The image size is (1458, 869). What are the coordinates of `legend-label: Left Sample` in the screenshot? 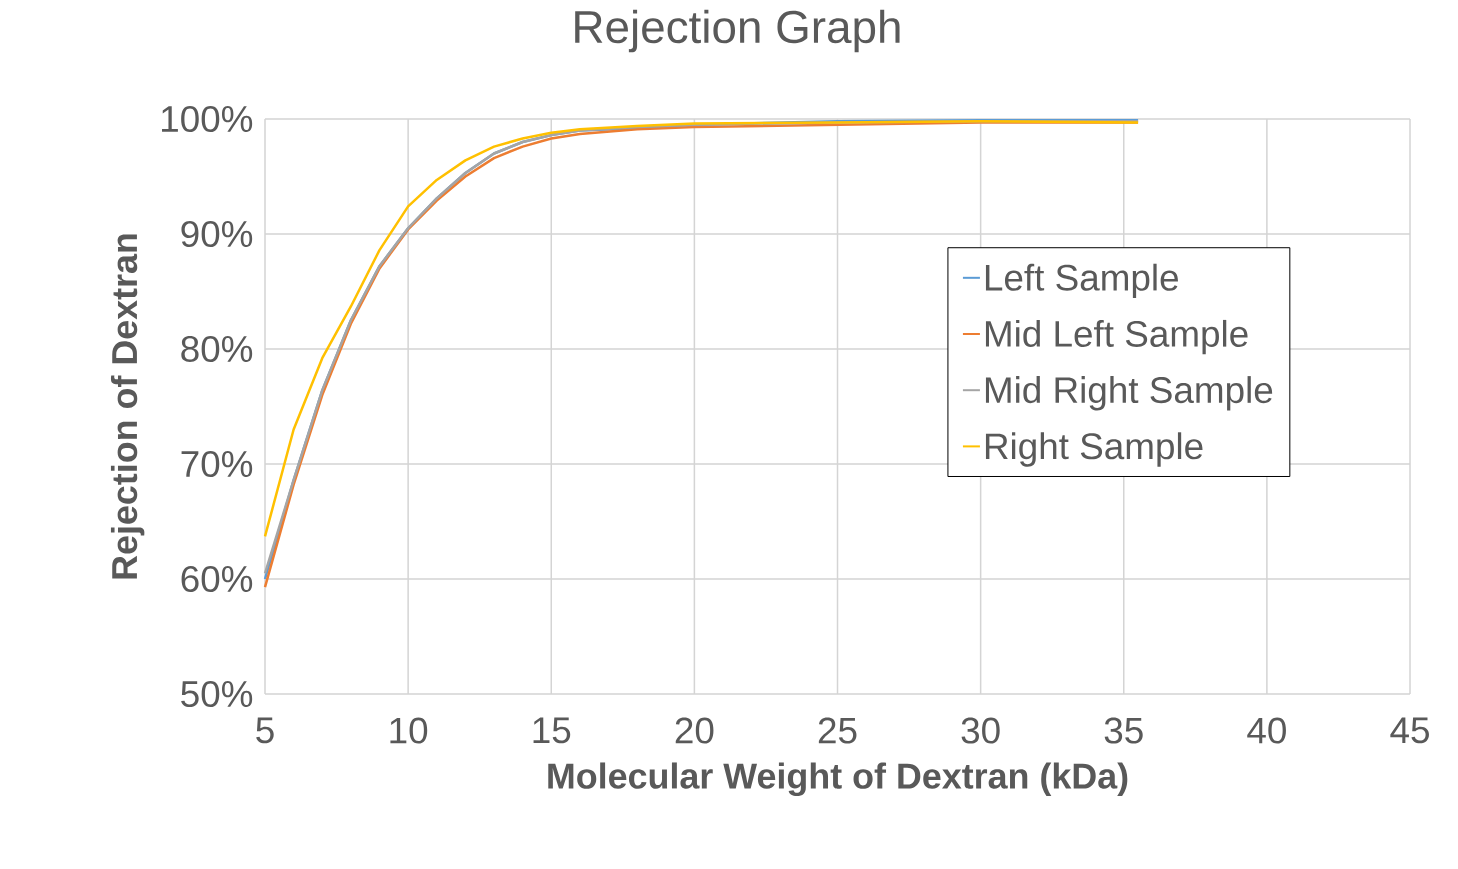 It's located at (1081, 281).